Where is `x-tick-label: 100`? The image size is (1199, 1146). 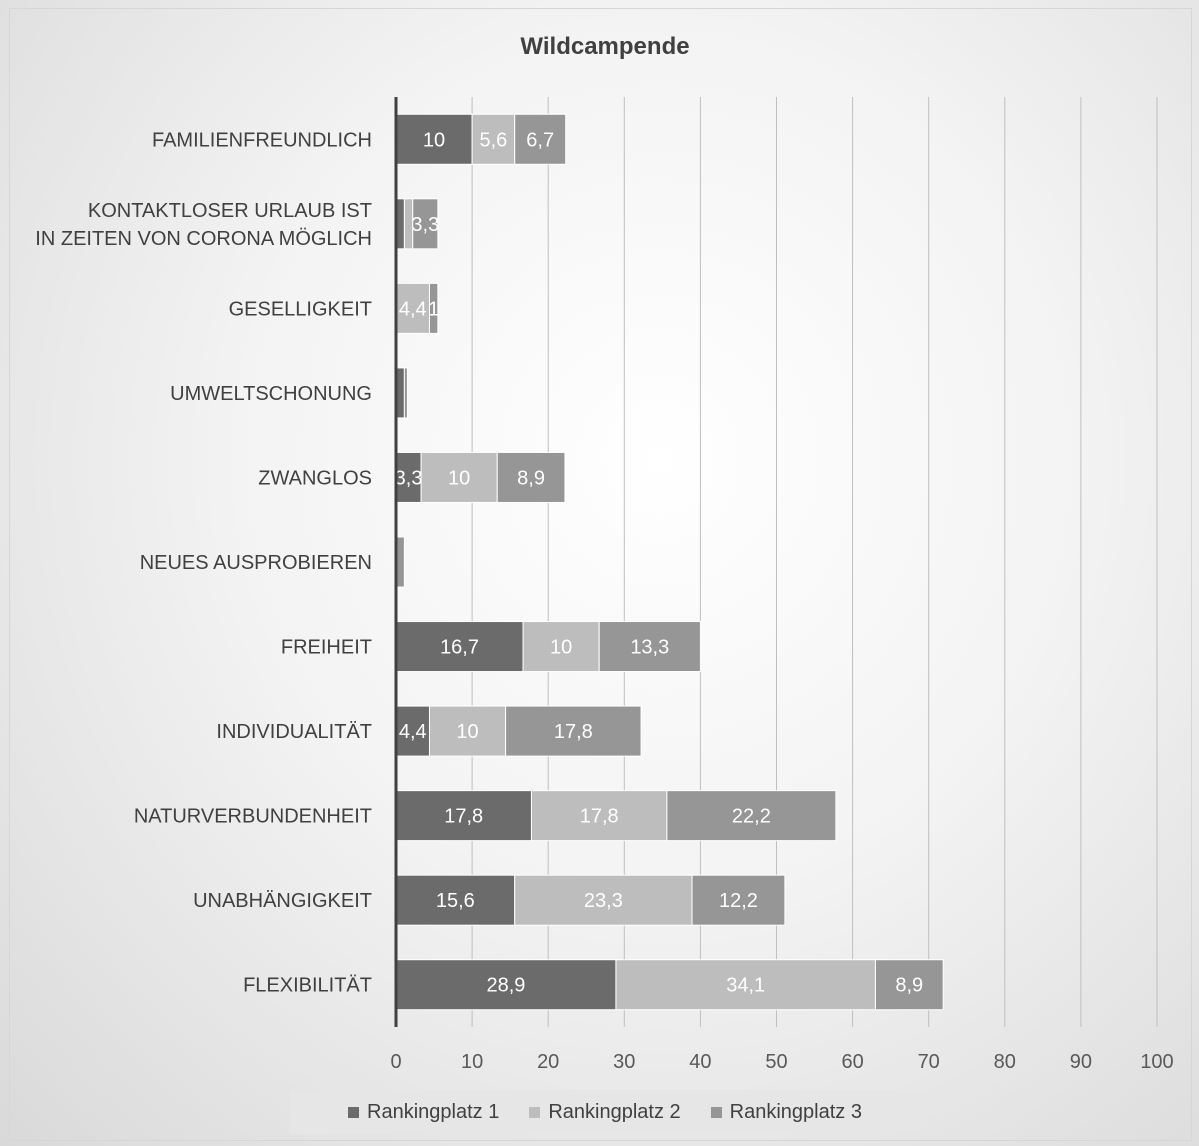 x-tick-label: 100 is located at coordinates (1156, 1062).